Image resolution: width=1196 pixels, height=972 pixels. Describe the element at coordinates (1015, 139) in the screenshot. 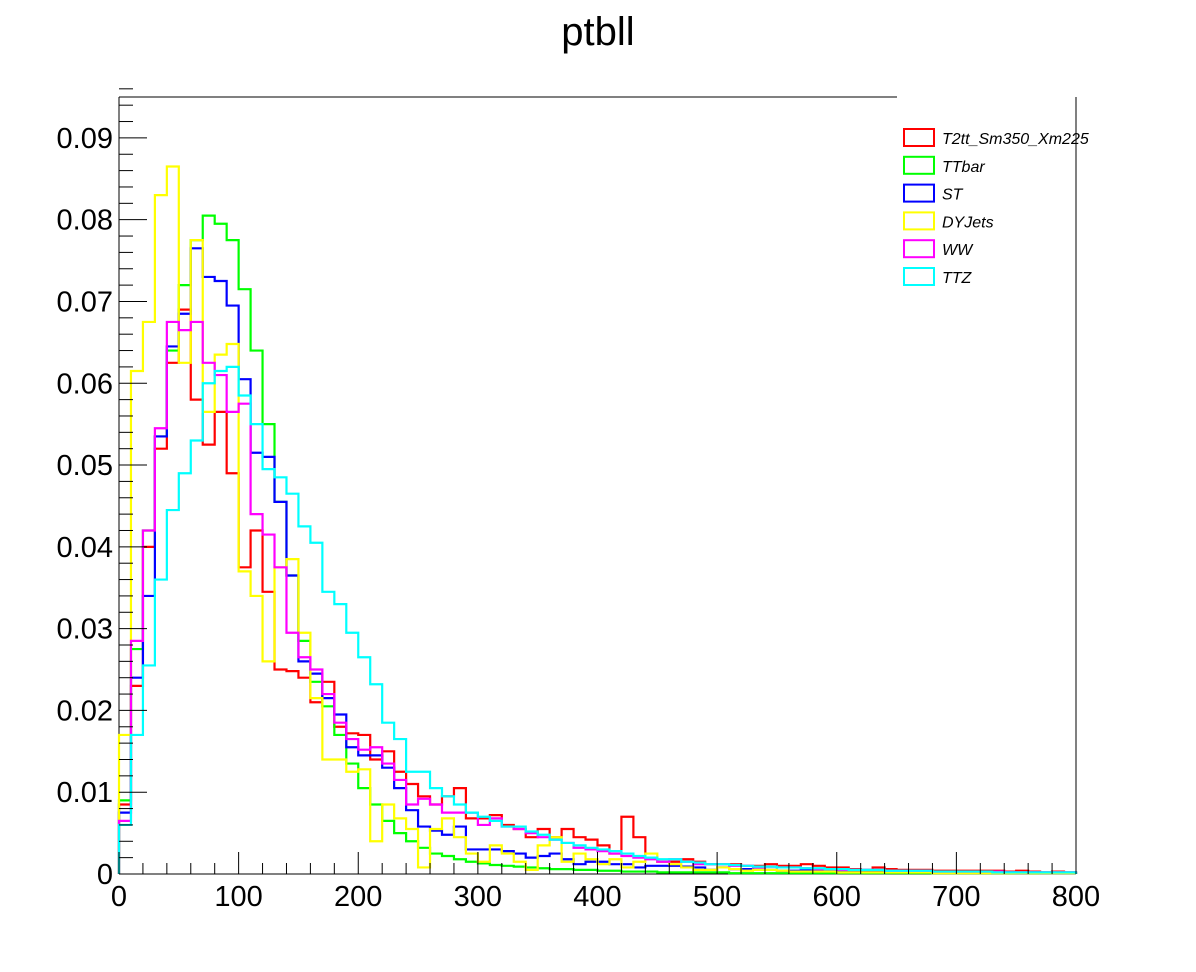

I see `legend-label: T2tt_Sm350_Xm225` at that location.